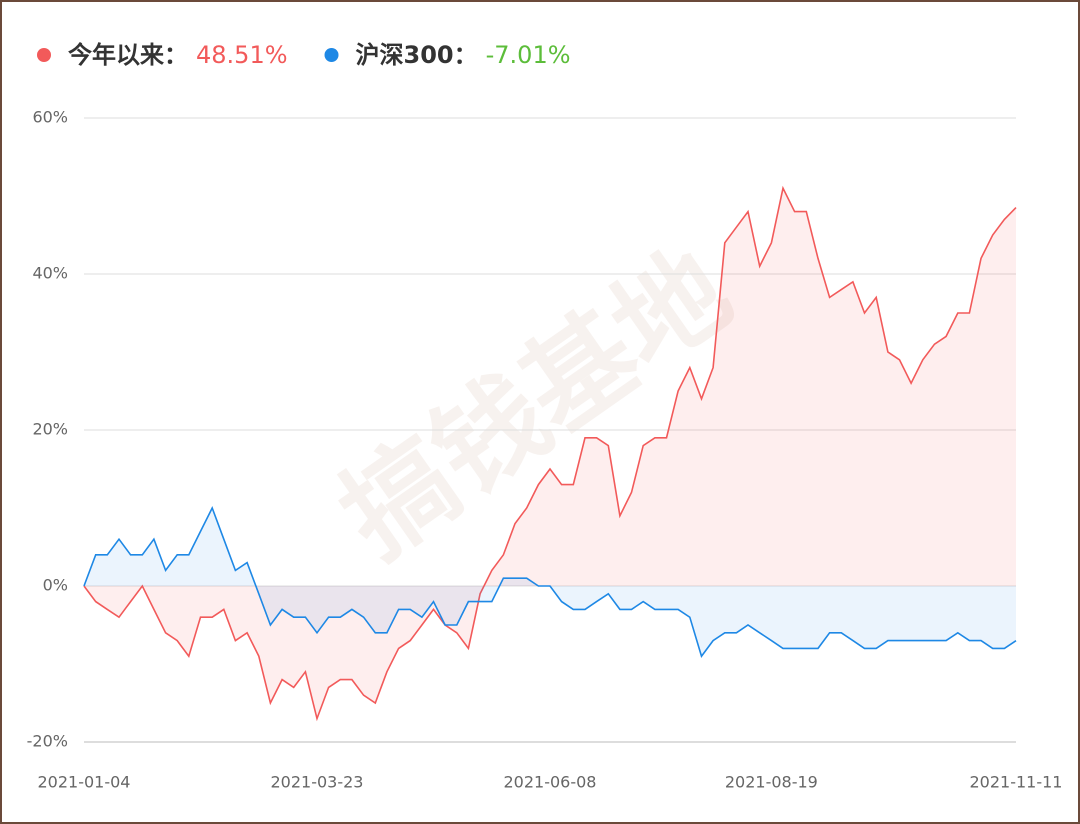  What do you see at coordinates (317, 782) in the screenshot?
I see `x-tick-label: 2021-03-23` at bounding box center [317, 782].